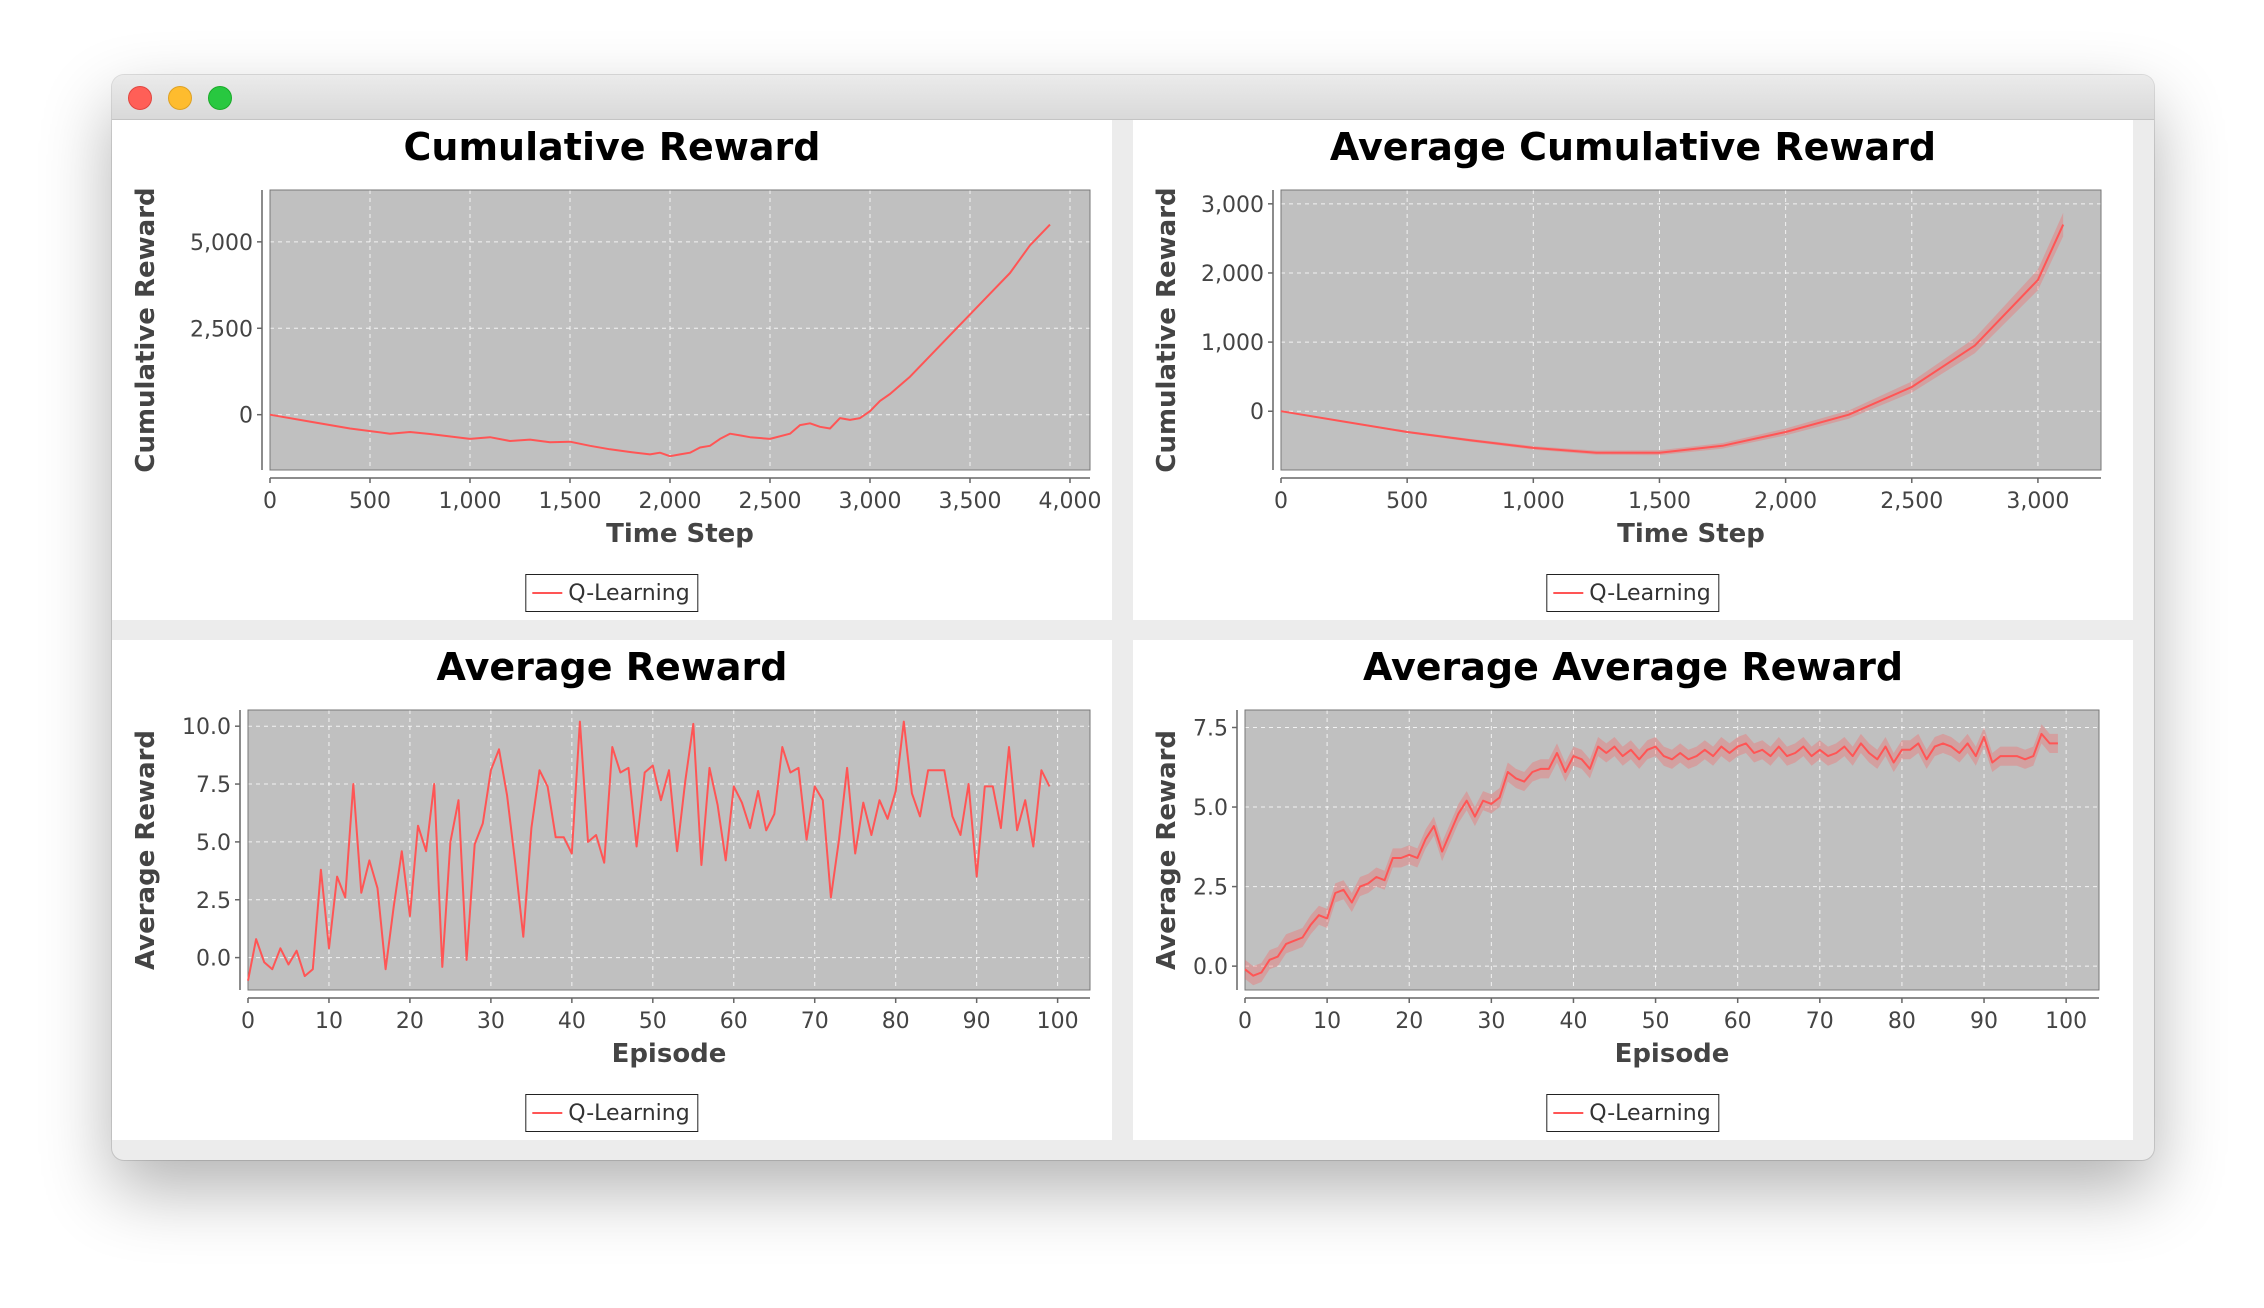 This screenshot has width=2264, height=1308. I want to click on chart-title: Cumulative Reward, so click(612, 147).